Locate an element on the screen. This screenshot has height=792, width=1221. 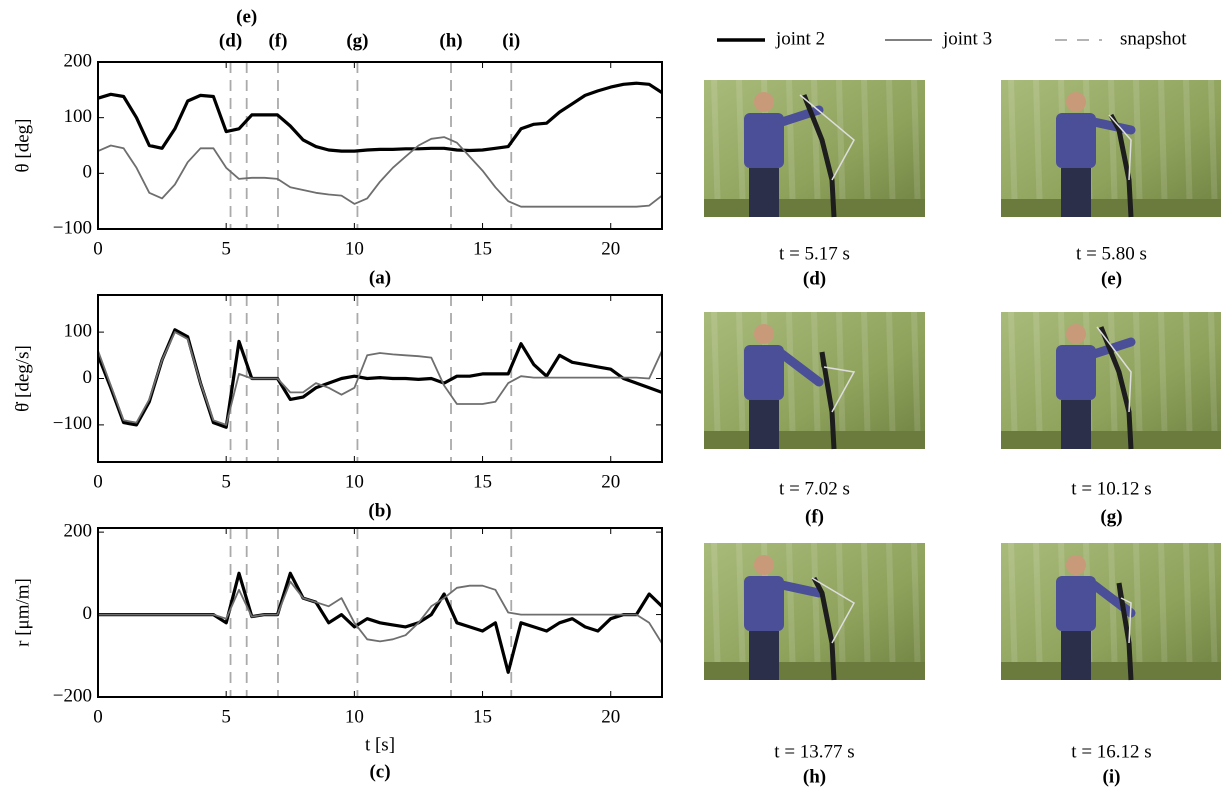
person-arm is located at coordinates (800, 589).